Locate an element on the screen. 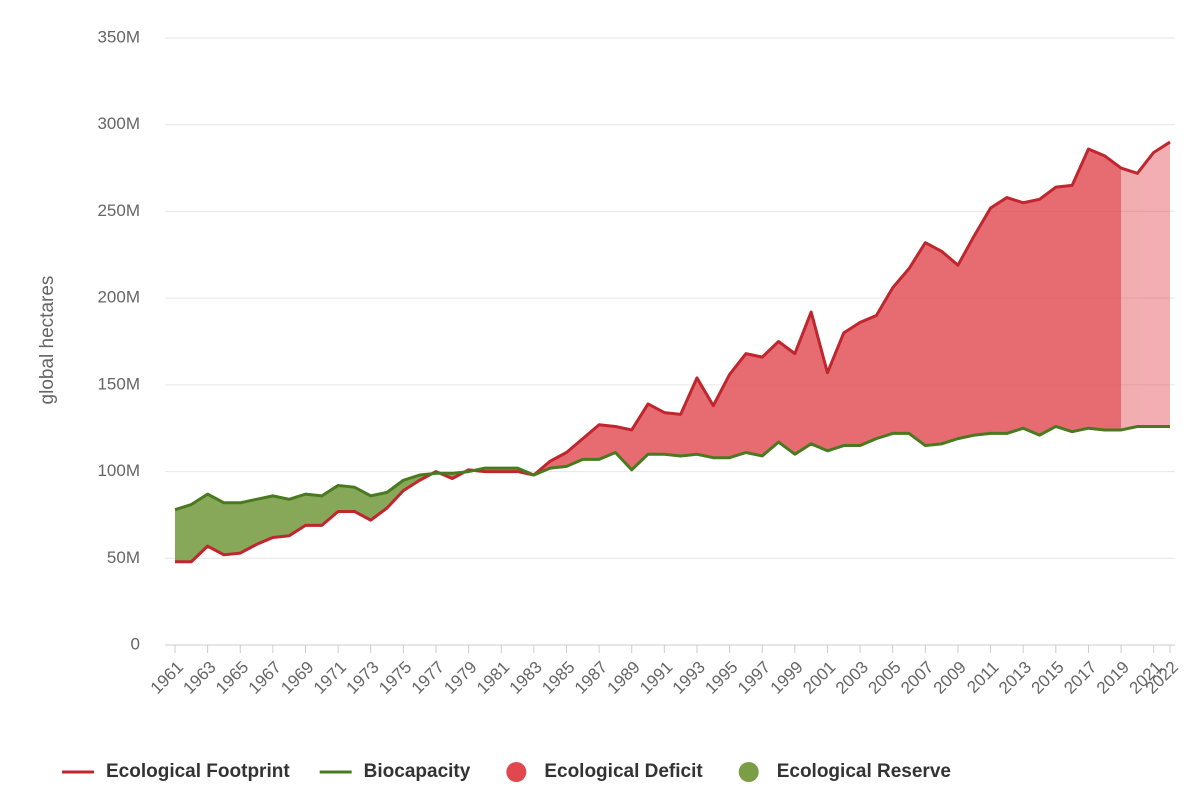 Image resolution: width=1200 pixels, height=800 pixels. reserve-area is located at coordinates (648, 494).